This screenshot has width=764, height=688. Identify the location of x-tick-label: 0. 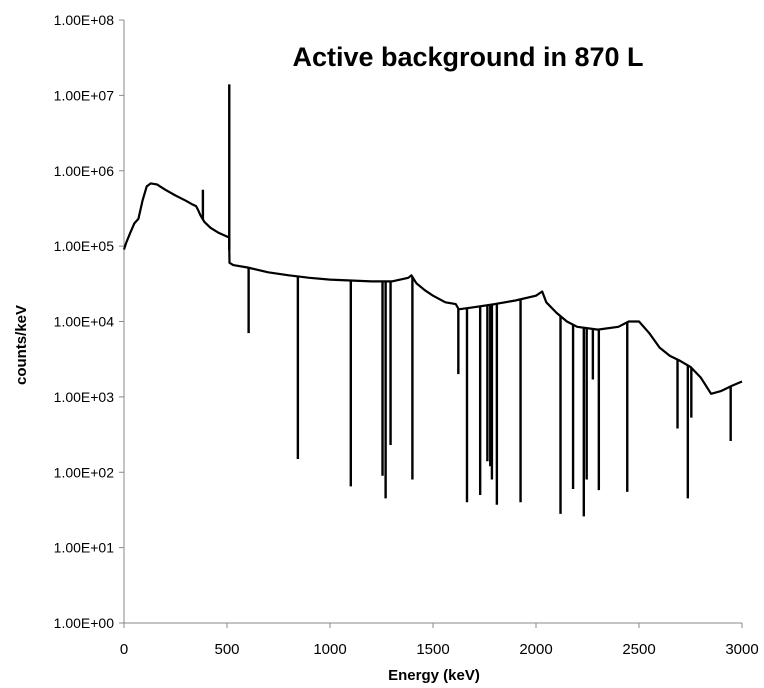
(124, 649).